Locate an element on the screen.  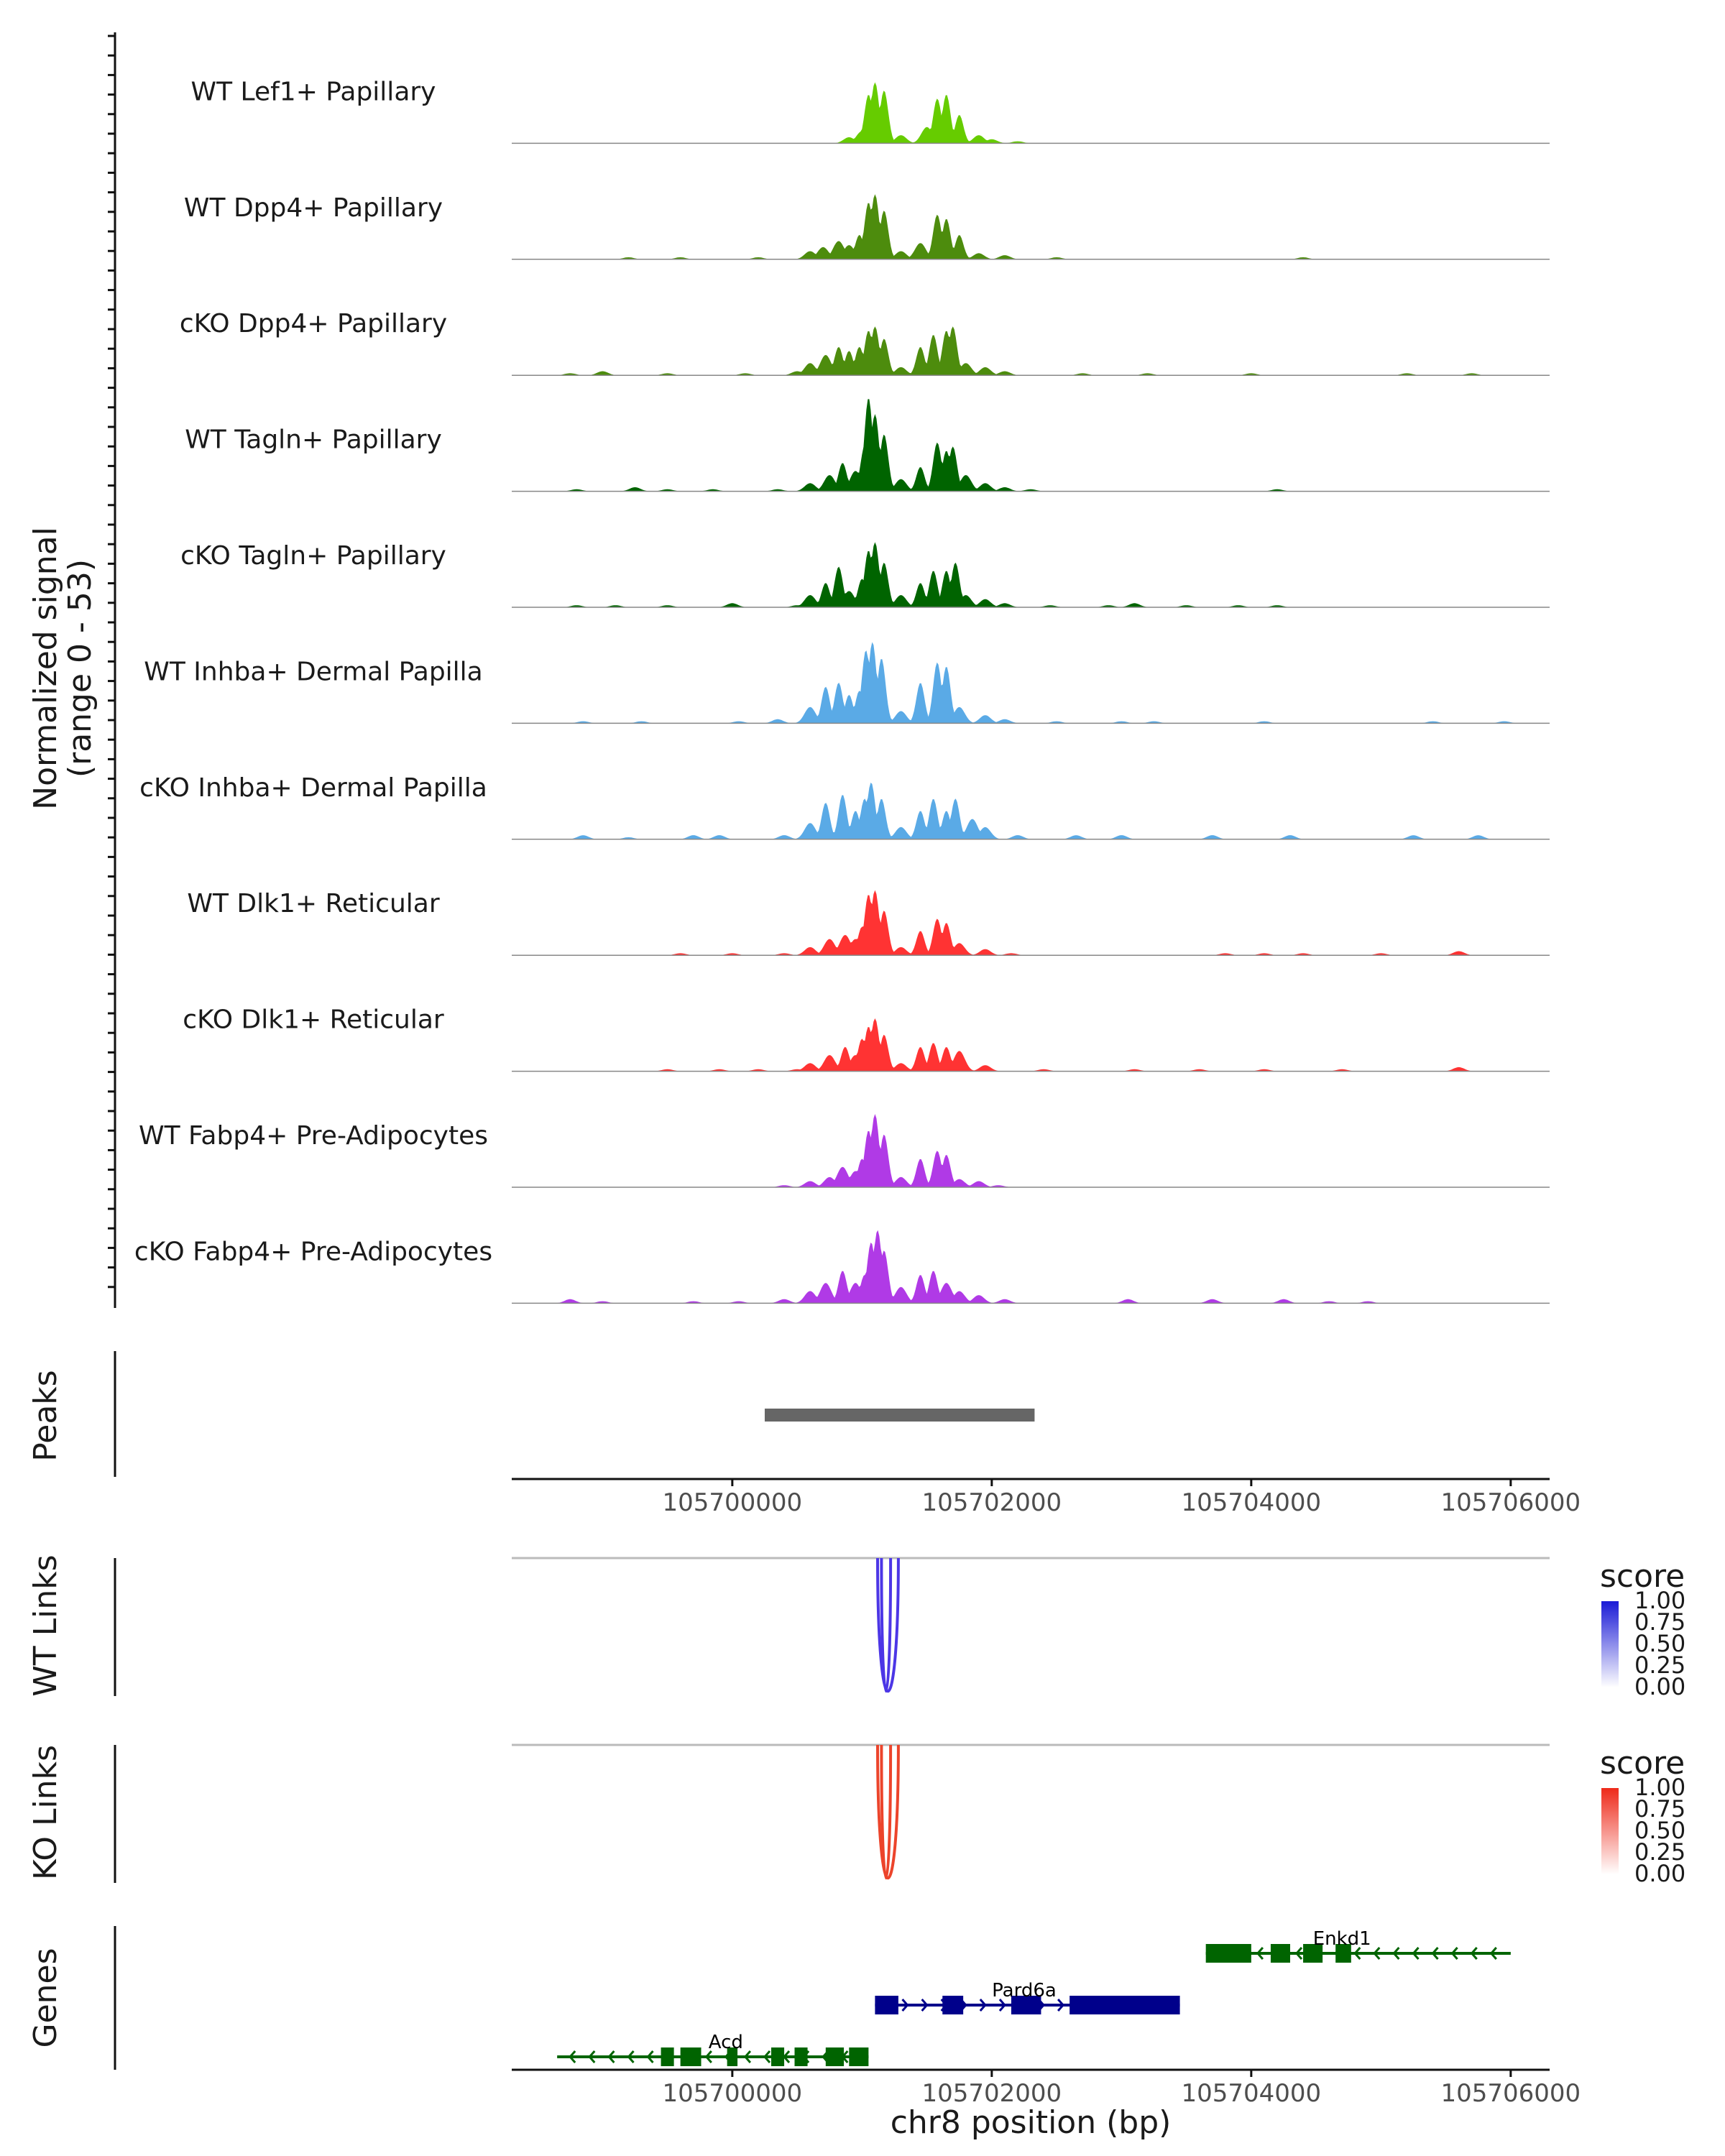
y-axis-title: Normalized signal (range 0 - 53) is located at coordinates (62, 668).